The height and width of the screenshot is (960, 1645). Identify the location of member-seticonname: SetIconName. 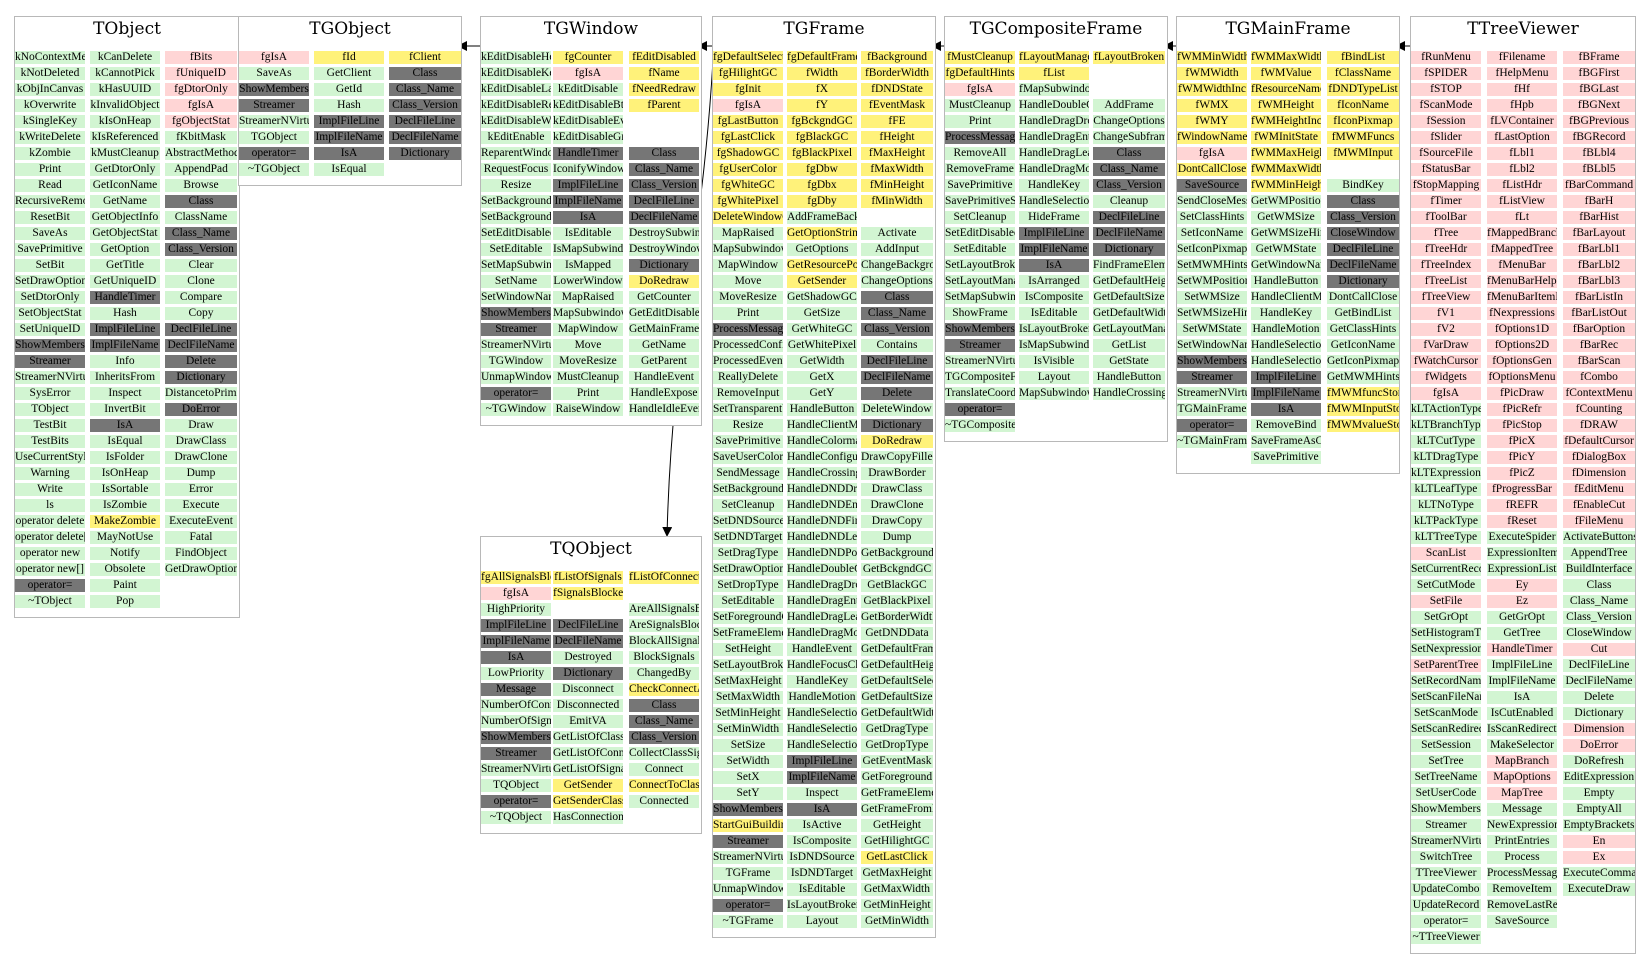
(1212, 233).